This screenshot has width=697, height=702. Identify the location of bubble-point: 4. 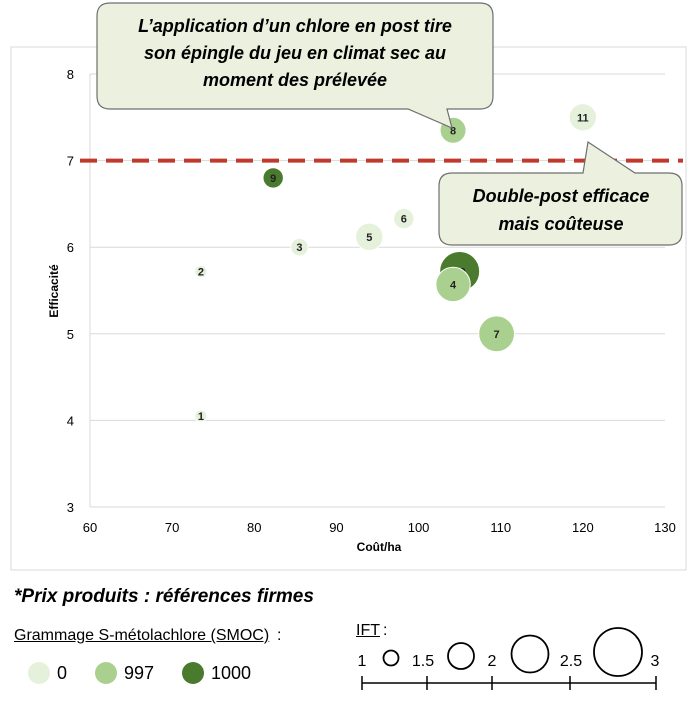
(453, 284).